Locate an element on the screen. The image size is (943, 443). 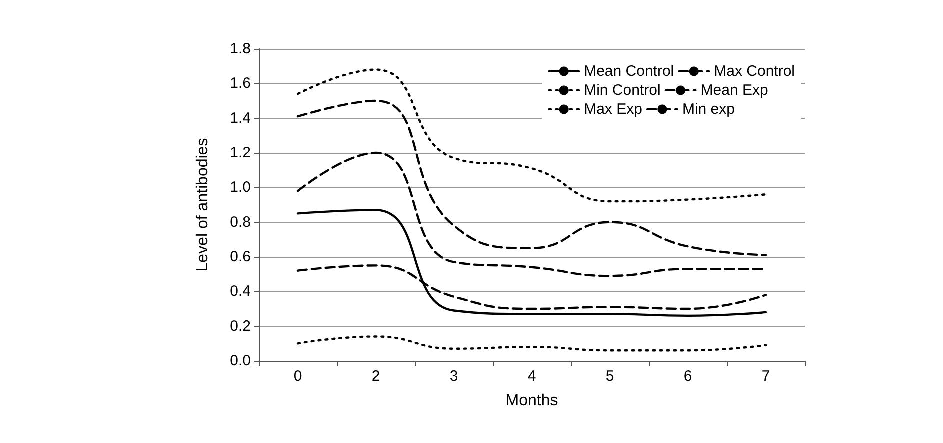
y-tick-label: 1.4 is located at coordinates (240, 118).